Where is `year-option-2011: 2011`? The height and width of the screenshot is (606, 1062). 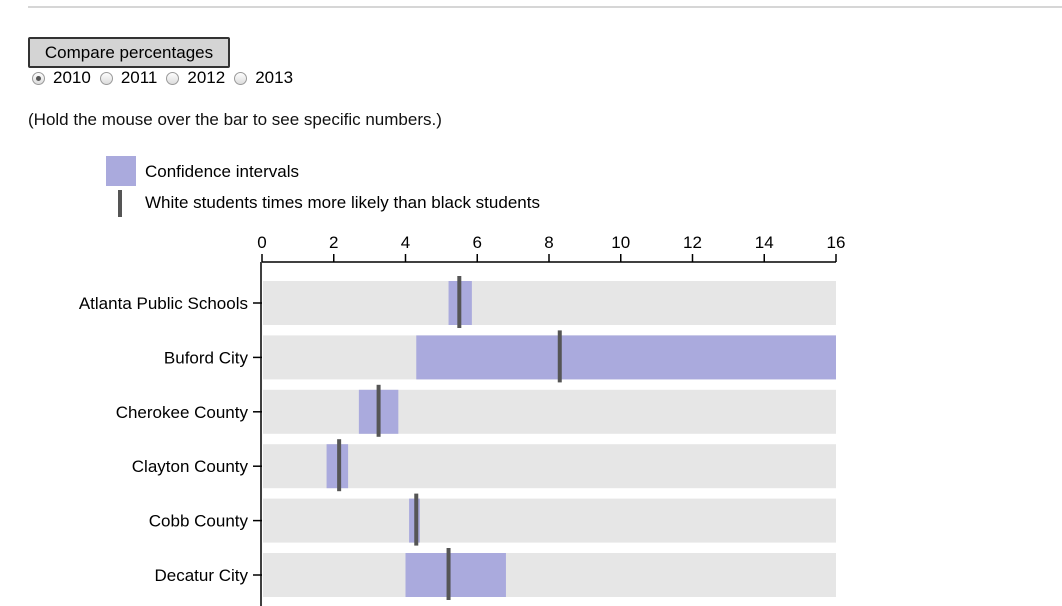 year-option-2011: 2011 is located at coordinates (128, 78).